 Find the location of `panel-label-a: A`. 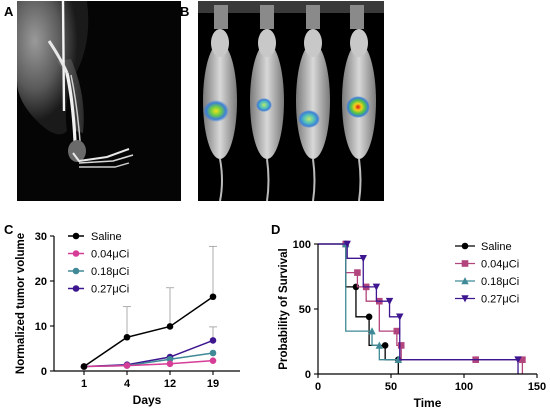

panel-label-a: A is located at coordinates (9, 11).